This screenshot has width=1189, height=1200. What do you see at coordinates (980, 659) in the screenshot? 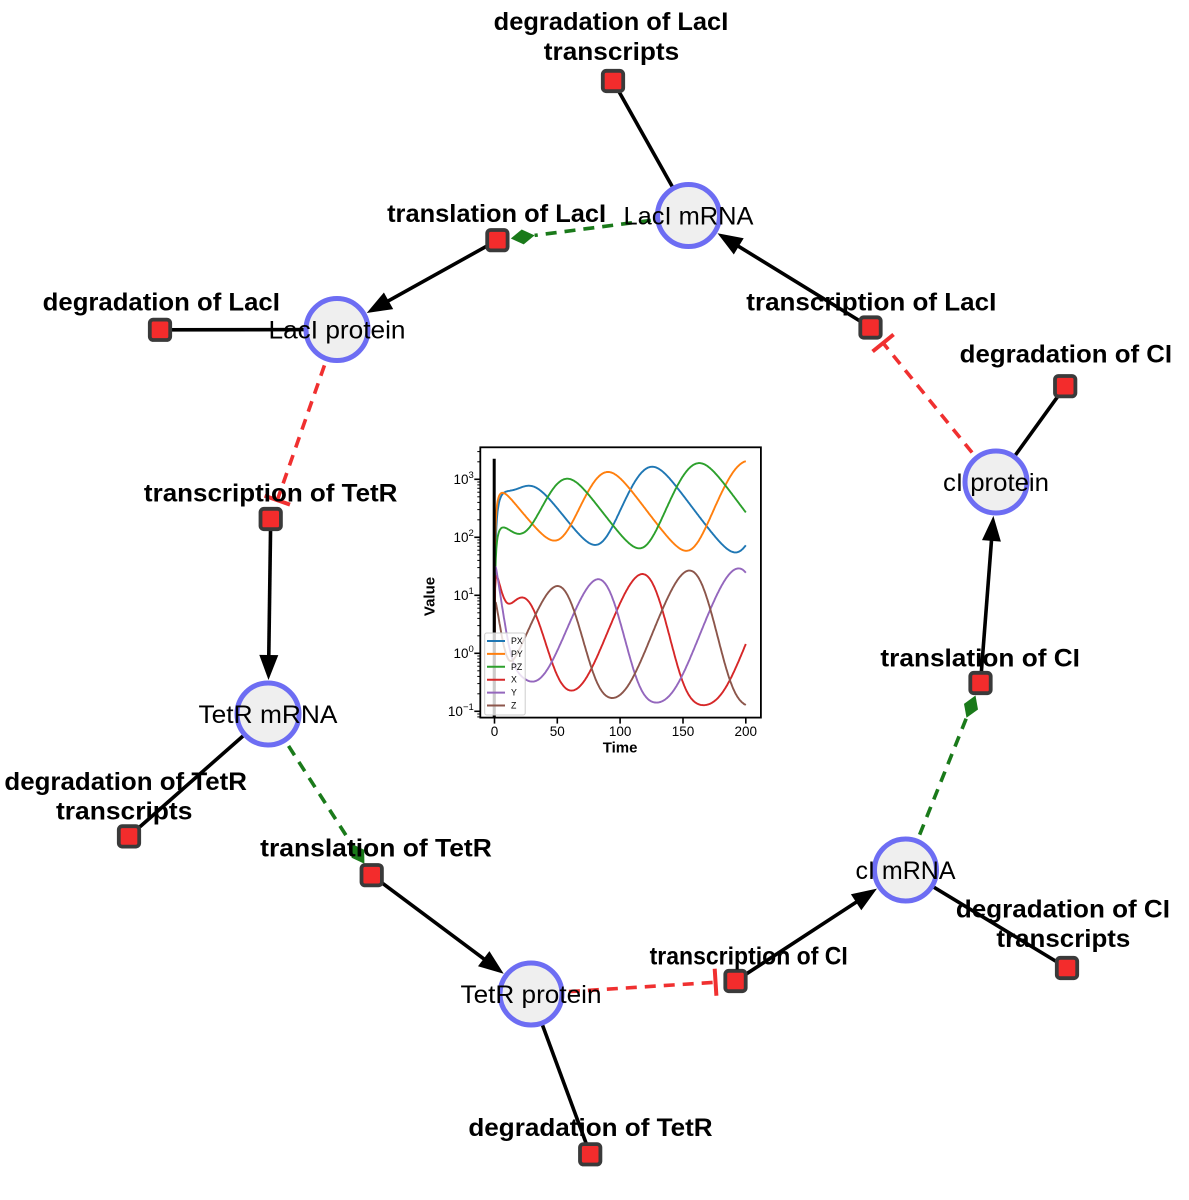
I see `svg-text: translation of CI` at bounding box center [980, 659].